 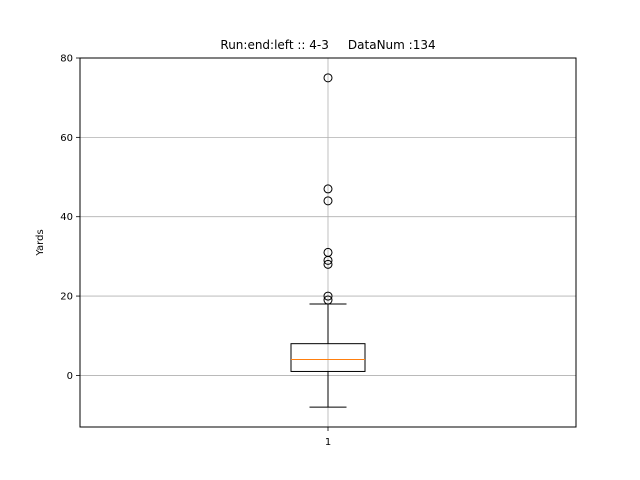 What do you see at coordinates (327, 45) in the screenshot?
I see `chart-title: Run:end:left :: 4-3 DataNum :134` at bounding box center [327, 45].